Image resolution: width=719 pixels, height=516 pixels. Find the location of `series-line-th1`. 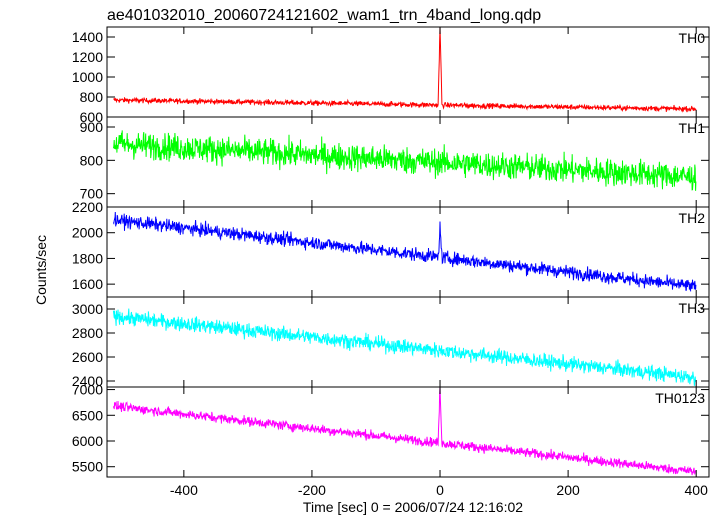

series-line-th1 is located at coordinates (404, 160).